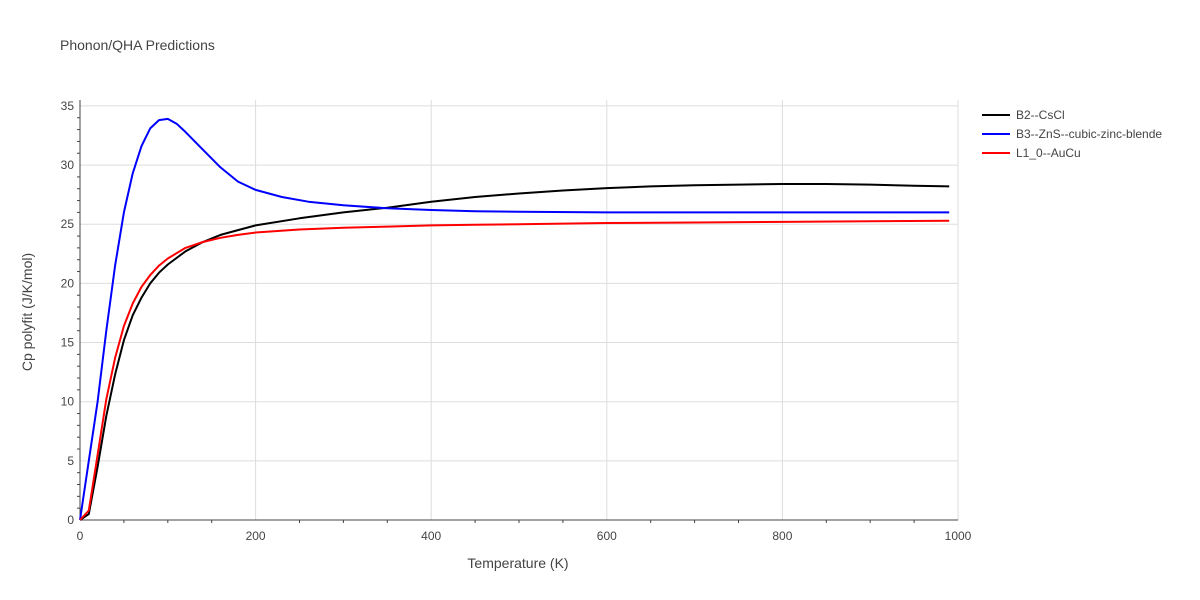 The width and height of the screenshot is (1200, 600). I want to click on x-tick-label: 200, so click(256, 536).